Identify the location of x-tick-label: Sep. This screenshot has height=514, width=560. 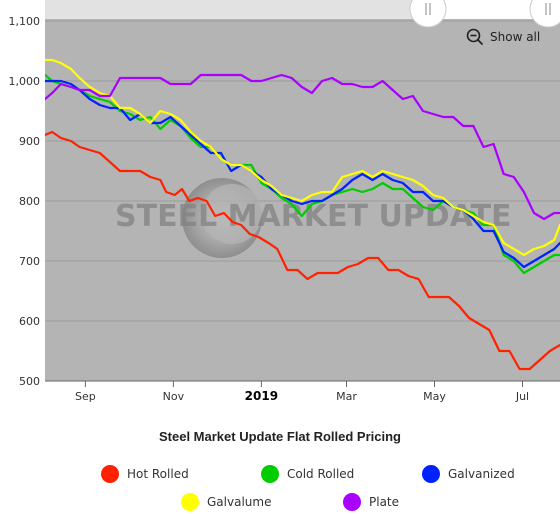
(85, 396).